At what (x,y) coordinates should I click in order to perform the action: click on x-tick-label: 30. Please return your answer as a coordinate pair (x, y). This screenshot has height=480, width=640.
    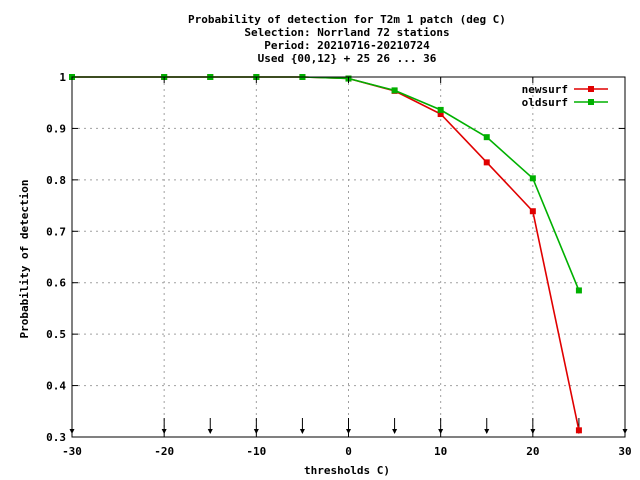
    Looking at the image, I should click on (624, 451).